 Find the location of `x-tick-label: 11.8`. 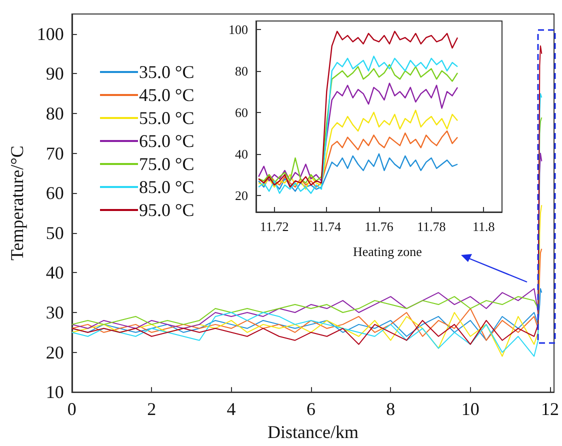

x-tick-label: 11.8 is located at coordinates (483, 226).